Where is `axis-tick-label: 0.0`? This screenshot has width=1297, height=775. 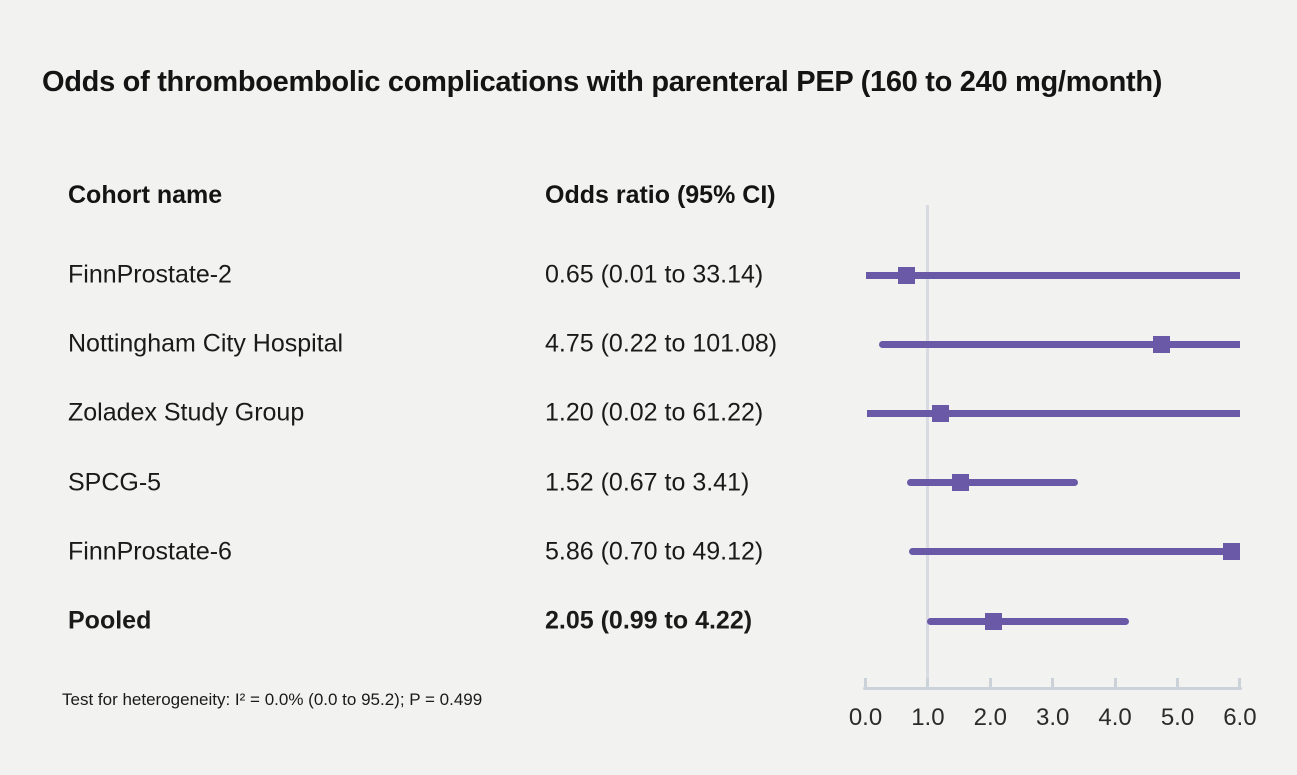 axis-tick-label: 0.0 is located at coordinates (865, 717).